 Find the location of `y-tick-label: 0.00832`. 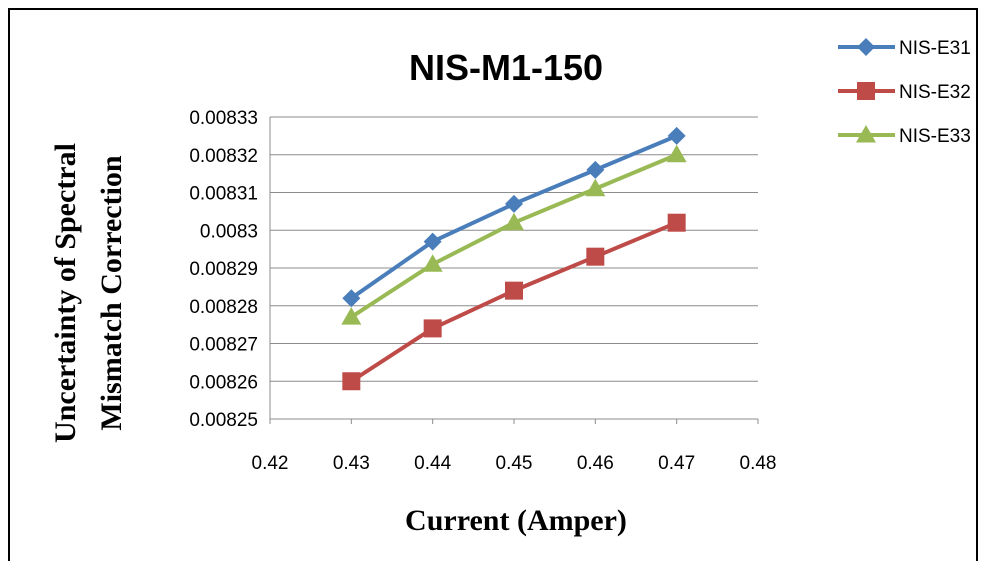

y-tick-label: 0.00832 is located at coordinates (223, 156).